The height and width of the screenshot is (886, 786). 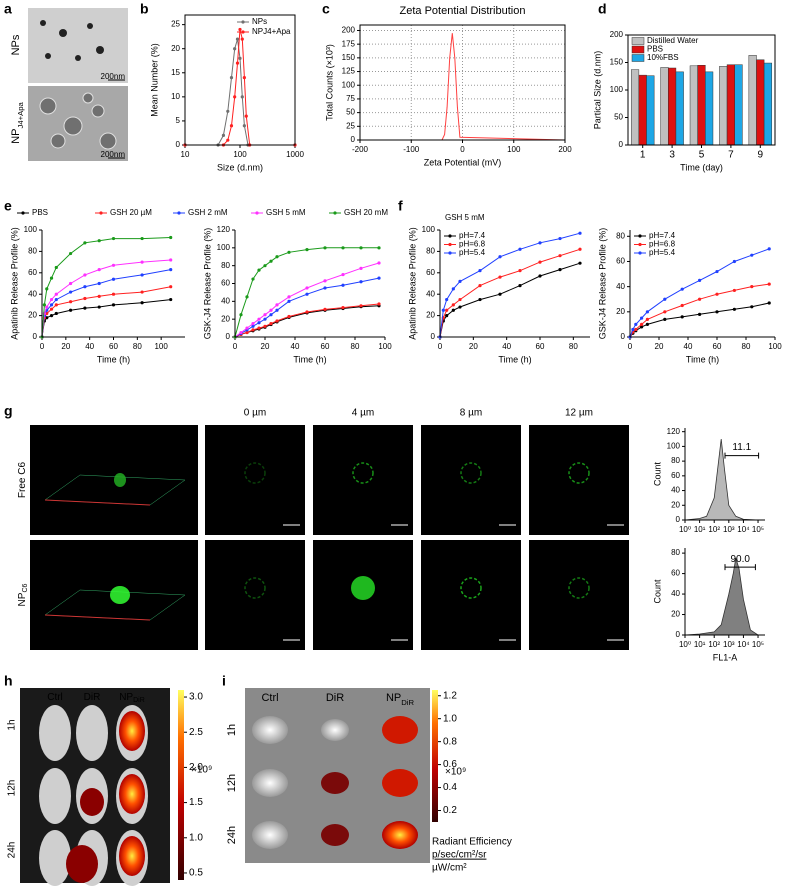 What do you see at coordinates (31, 229) in the screenshot?
I see `y-tick-label: 100` at bounding box center [31, 229].